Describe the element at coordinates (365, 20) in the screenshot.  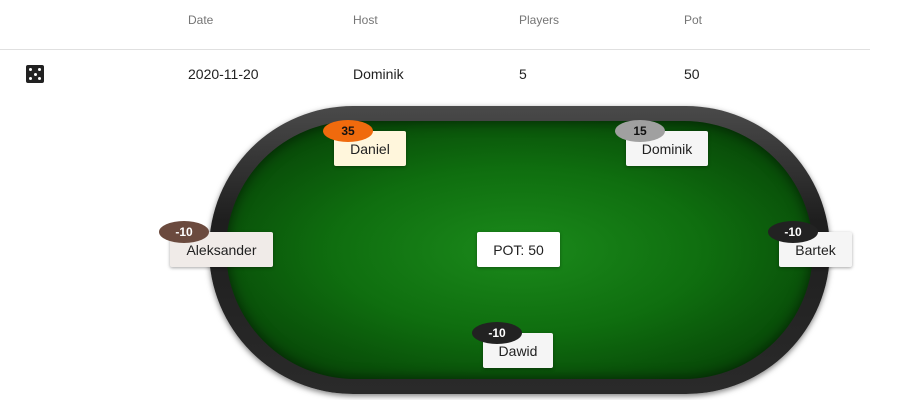
I see `column-header-host: Host` at that location.